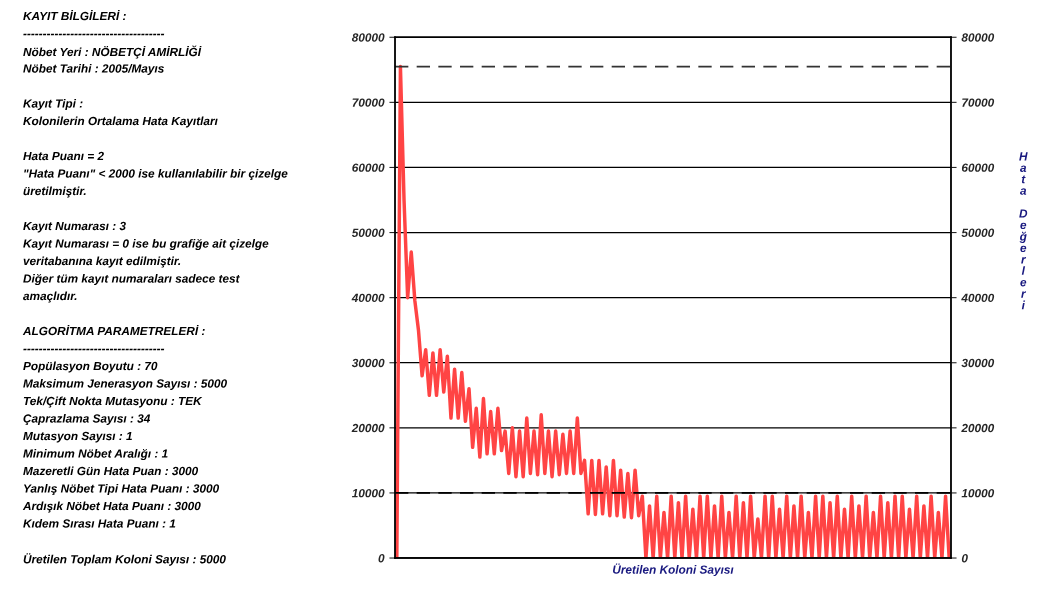 The image size is (1059, 601). What do you see at coordinates (978, 298) in the screenshot?
I see `y2-tick-label: 40000` at bounding box center [978, 298].